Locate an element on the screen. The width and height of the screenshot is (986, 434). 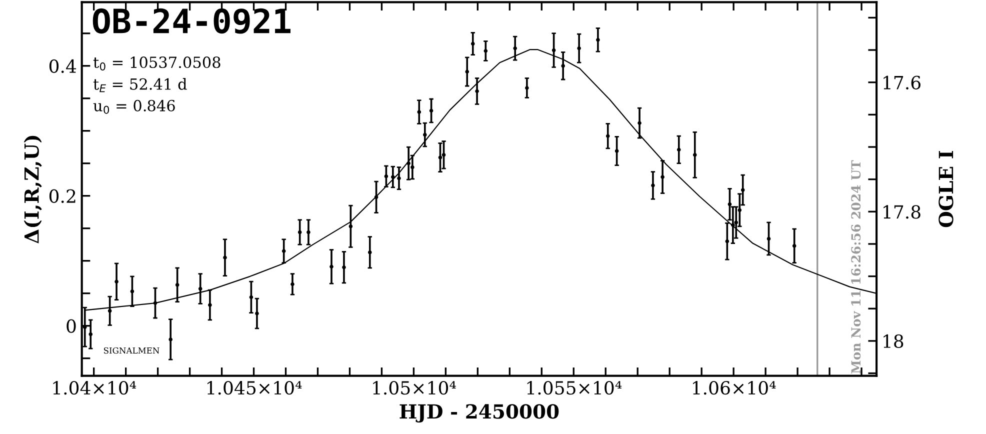
x-tick-label: 1.045×10⁴ is located at coordinates (254, 388).